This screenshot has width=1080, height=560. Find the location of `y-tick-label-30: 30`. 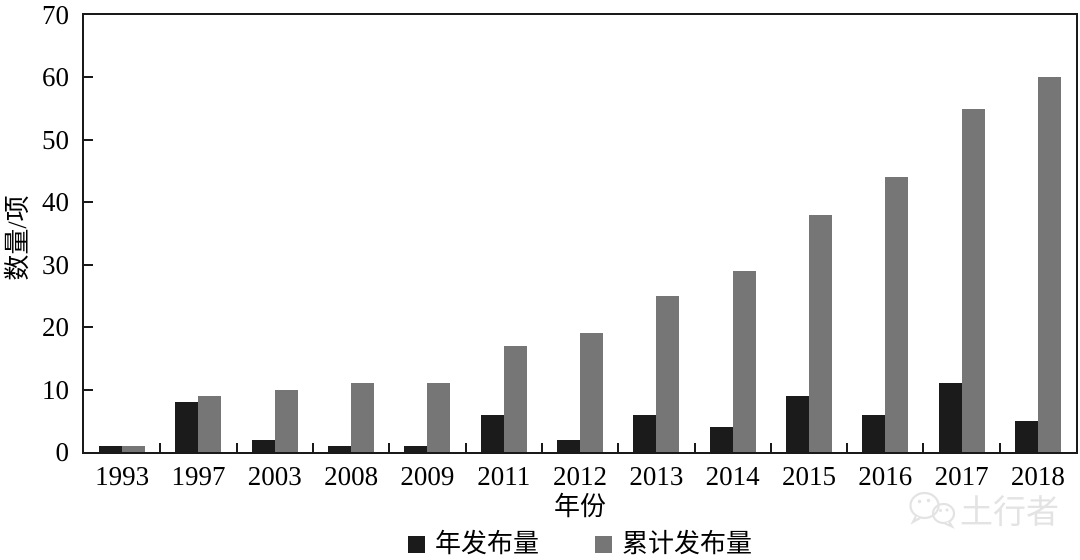

y-tick-label-30: 30 is located at coordinates (55, 264).